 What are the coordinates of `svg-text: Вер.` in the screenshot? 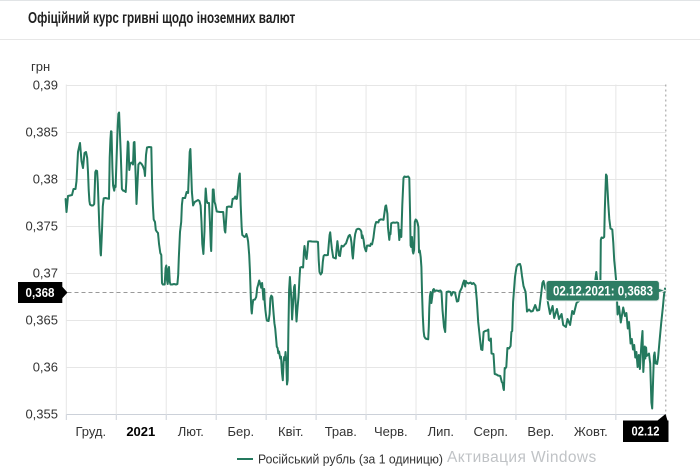 It's located at (540, 431).